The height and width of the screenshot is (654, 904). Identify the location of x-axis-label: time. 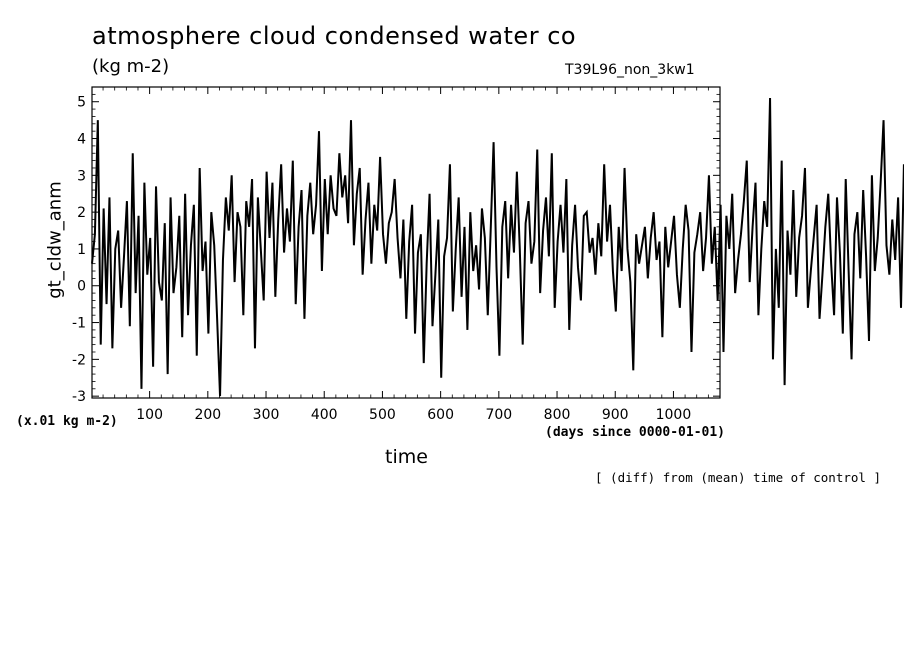
(406, 457).